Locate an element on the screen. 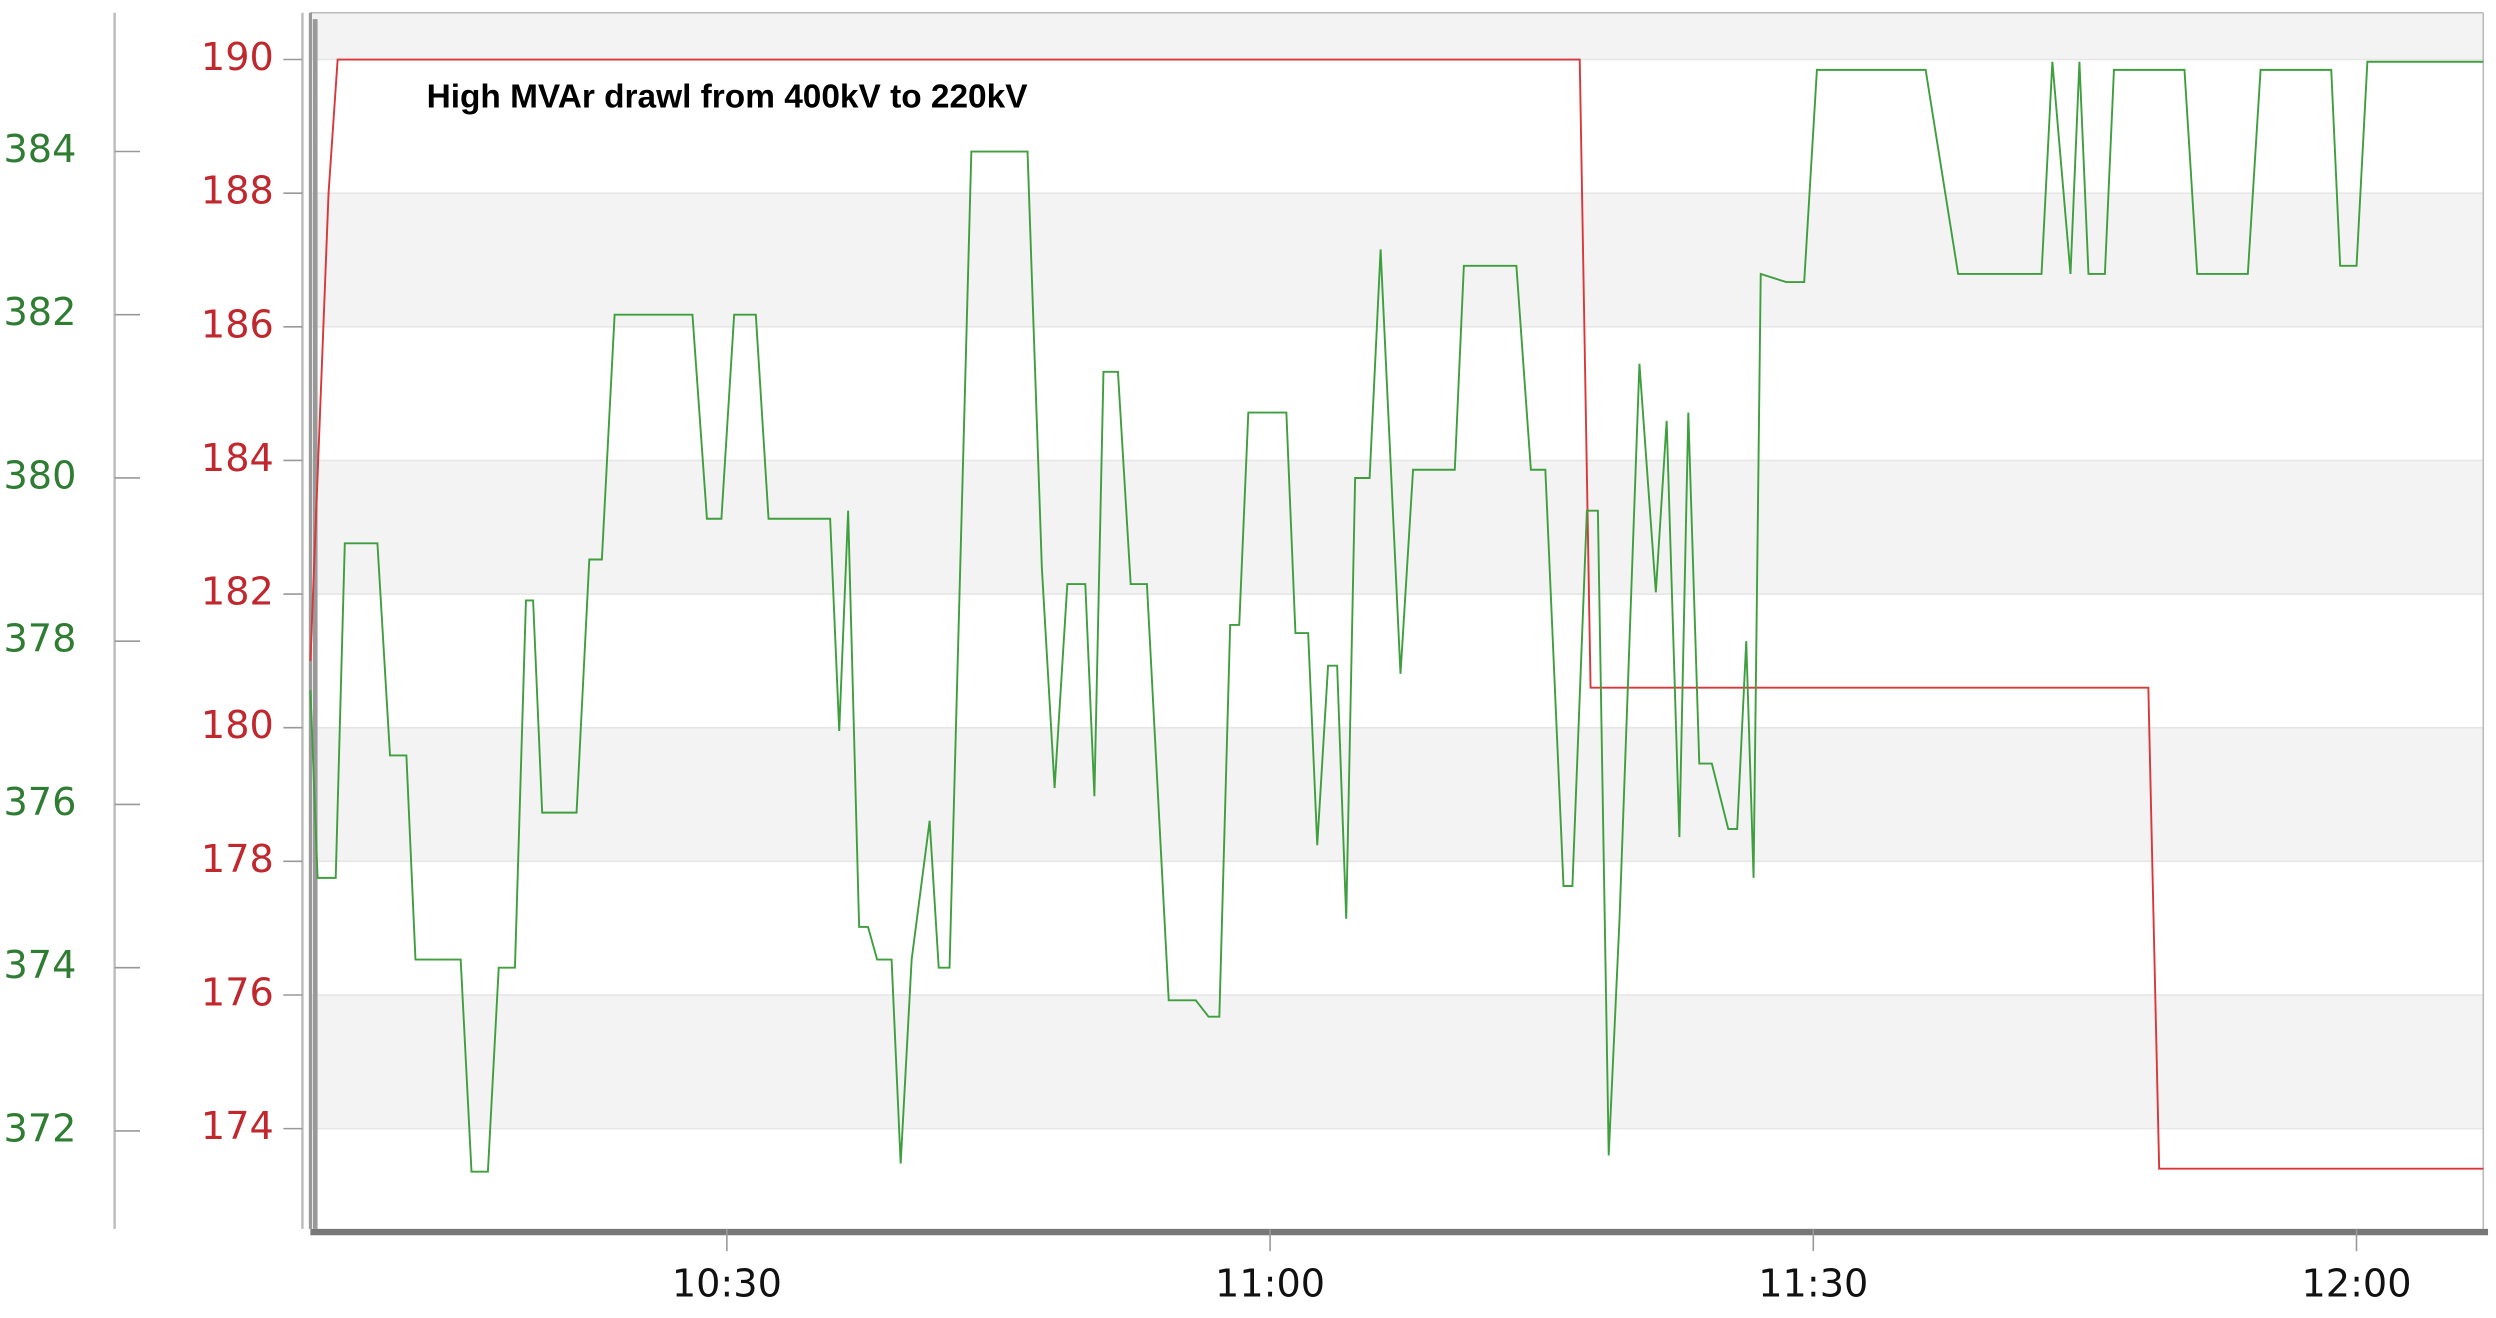 Image resolution: width=2496 pixels, height=1318 pixels. annotation: High MVAr drawl from 400kV to 220kV is located at coordinates (728, 97).